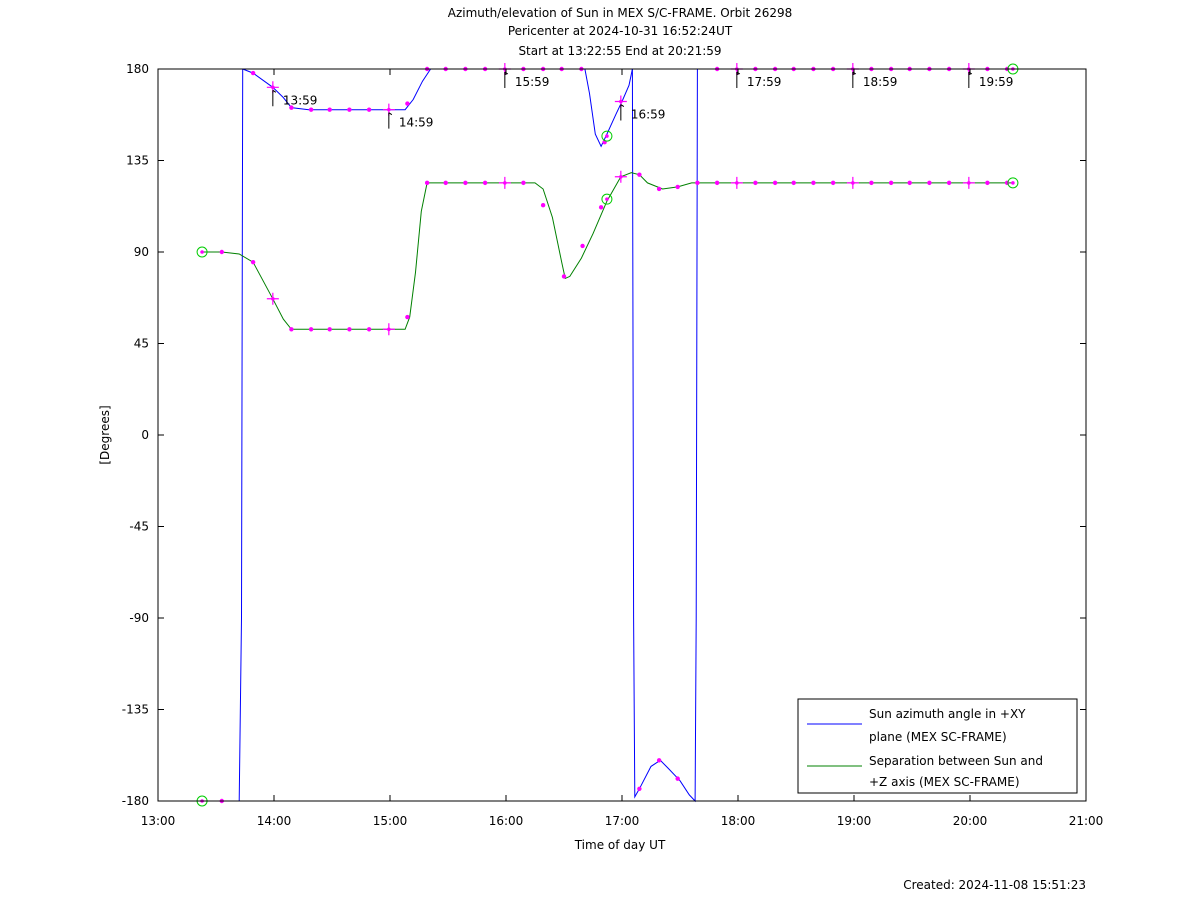 The width and height of the screenshot is (1200, 901). I want to click on annotation-label-1: 14:59, so click(416, 123).